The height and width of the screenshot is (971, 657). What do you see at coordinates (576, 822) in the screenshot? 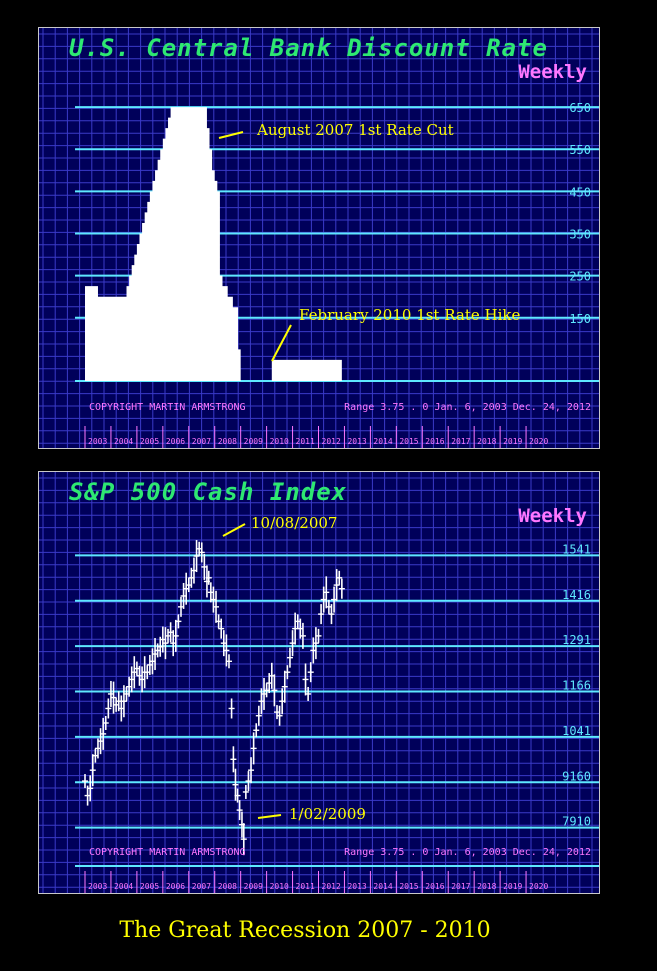
I see `y-tick-label: 7910` at bounding box center [576, 822].